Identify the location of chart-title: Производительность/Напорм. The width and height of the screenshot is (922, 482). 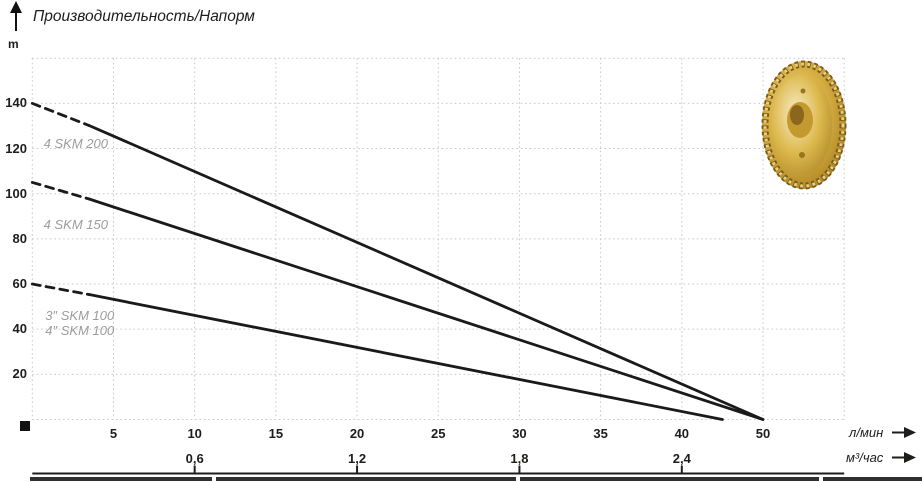
(144, 16).